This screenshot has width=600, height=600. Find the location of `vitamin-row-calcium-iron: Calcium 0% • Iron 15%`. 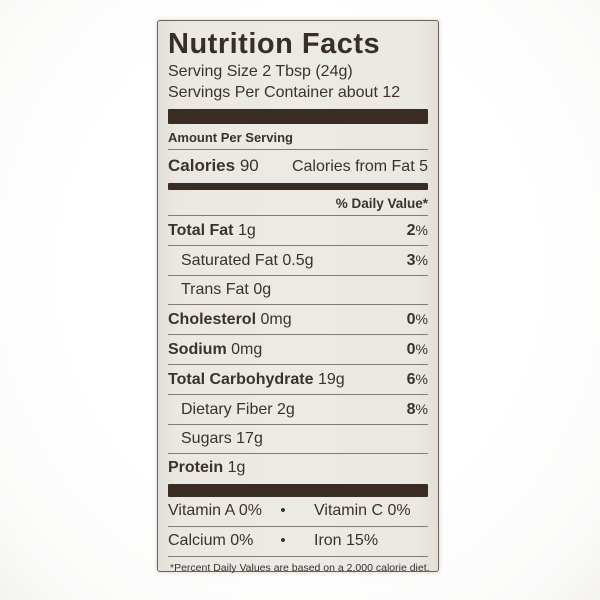

vitamin-row-calcium-iron: Calcium 0% • Iron 15% is located at coordinates (298, 541).